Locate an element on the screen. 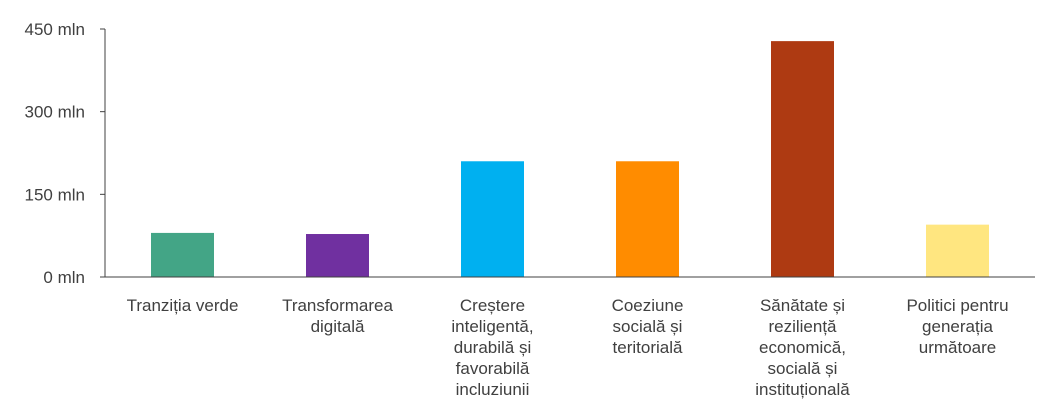 The image size is (1043, 420). x-category-label-line: Creștere is located at coordinates (492, 305).